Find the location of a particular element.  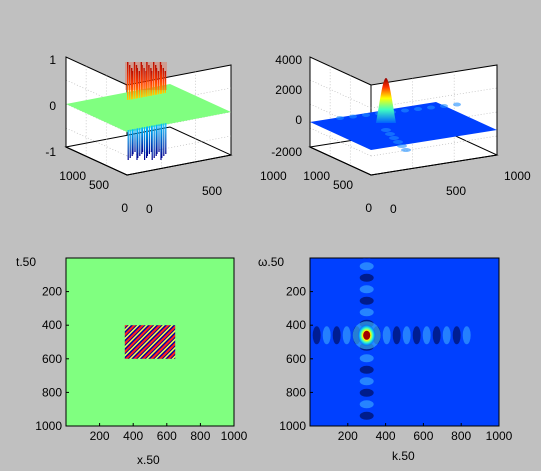

z-tick-label: -1 is located at coordinates (50, 152).